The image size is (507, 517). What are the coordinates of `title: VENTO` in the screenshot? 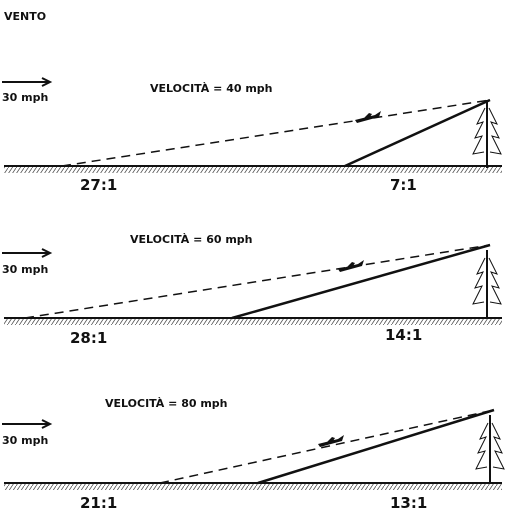 It's located at (25, 16).